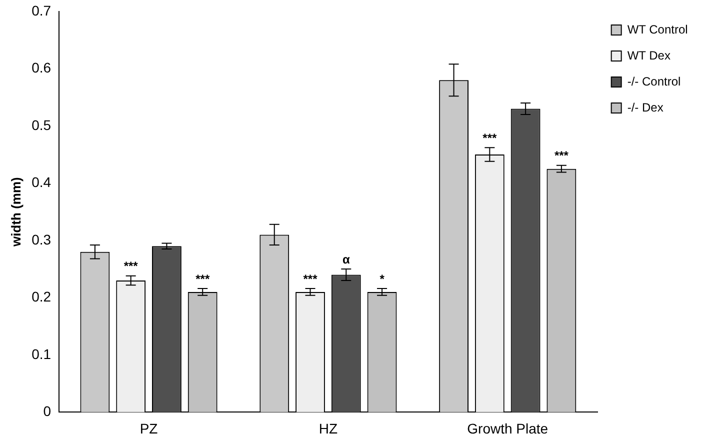 The width and height of the screenshot is (703, 446). Describe the element at coordinates (149, 428) in the screenshot. I see `x-tick-label: PZ` at that location.